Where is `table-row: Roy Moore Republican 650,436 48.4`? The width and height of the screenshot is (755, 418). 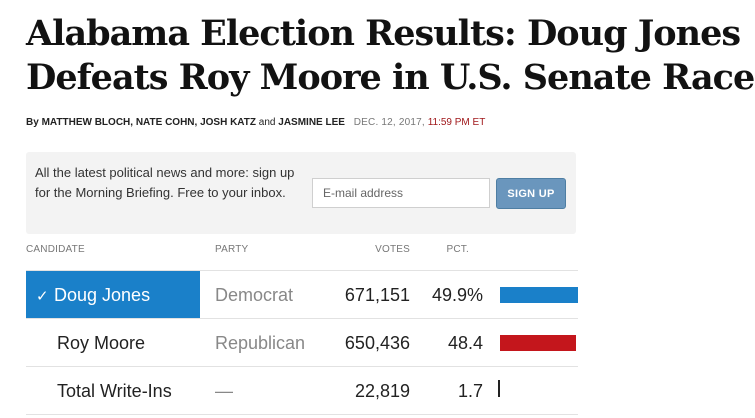
table-row: Roy Moore Republican 650,436 48.4 is located at coordinates (302, 342).